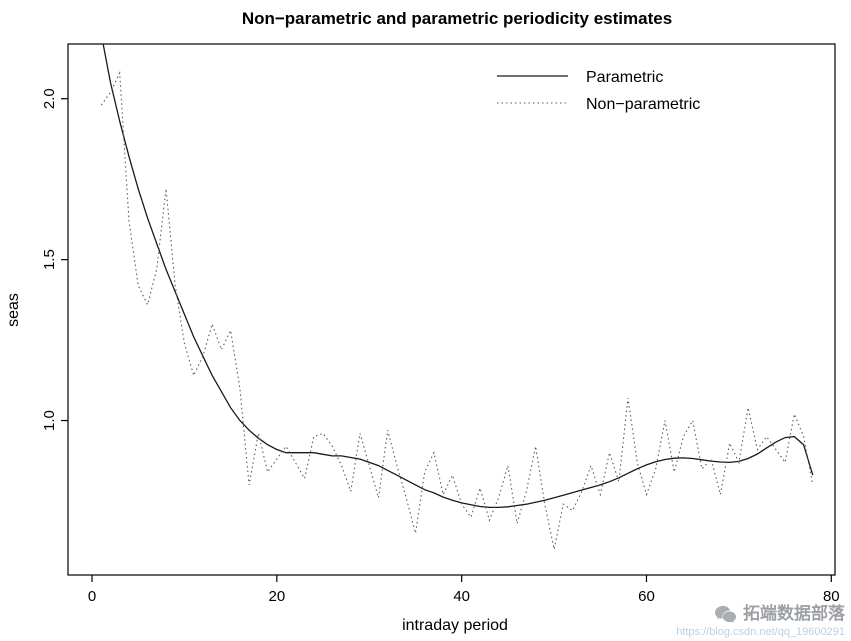 The image size is (851, 641). Describe the element at coordinates (598, 91) in the screenshot. I see `legend: Parametric Non−parametric` at that location.